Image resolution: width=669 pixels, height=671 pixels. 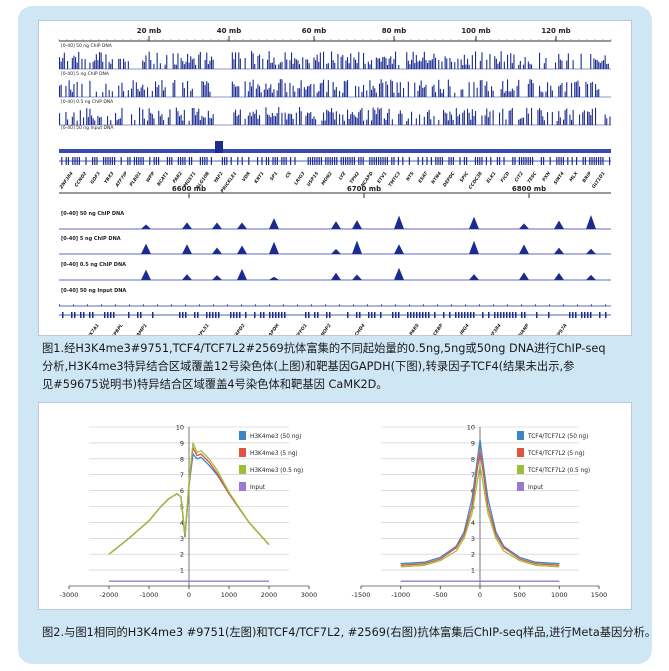 I want to click on chart0-ytick-label: 2, so click(x=182, y=555).